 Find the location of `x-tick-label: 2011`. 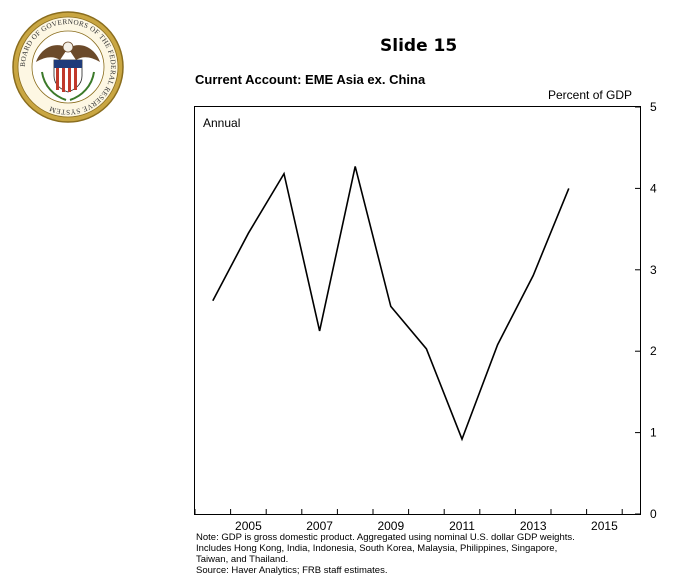

x-tick-label: 2011 is located at coordinates (462, 526).